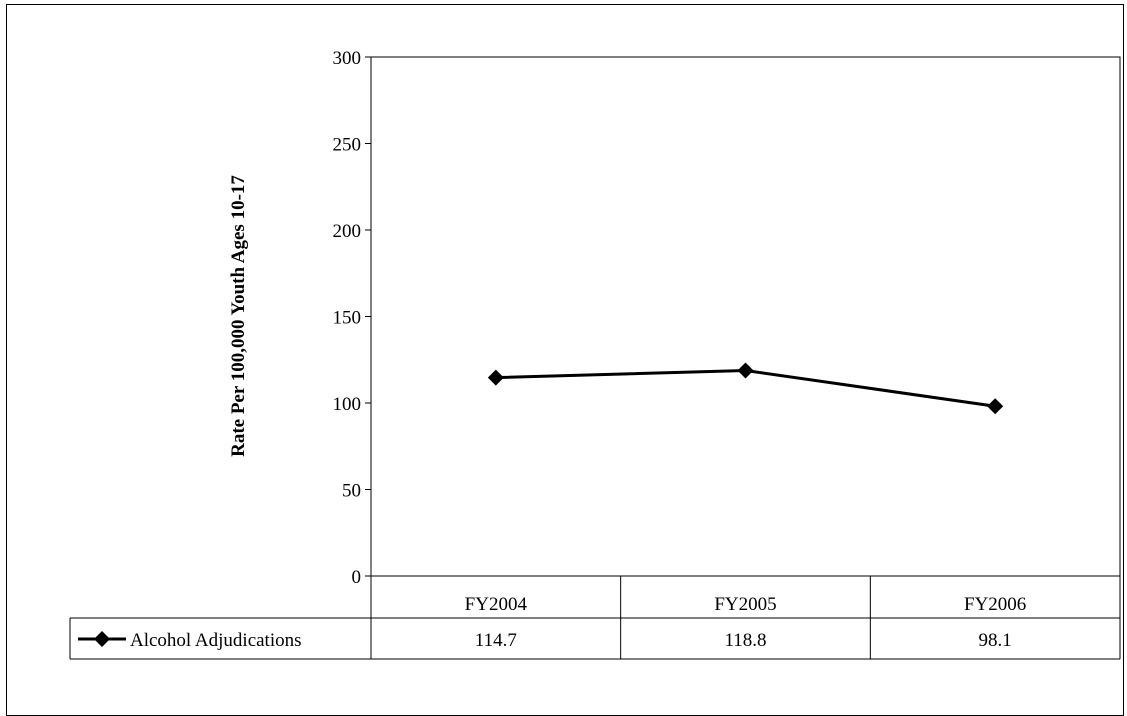 The width and height of the screenshot is (1127, 716). Describe the element at coordinates (347, 145) in the screenshot. I see `y-tick-label: 250` at that location.